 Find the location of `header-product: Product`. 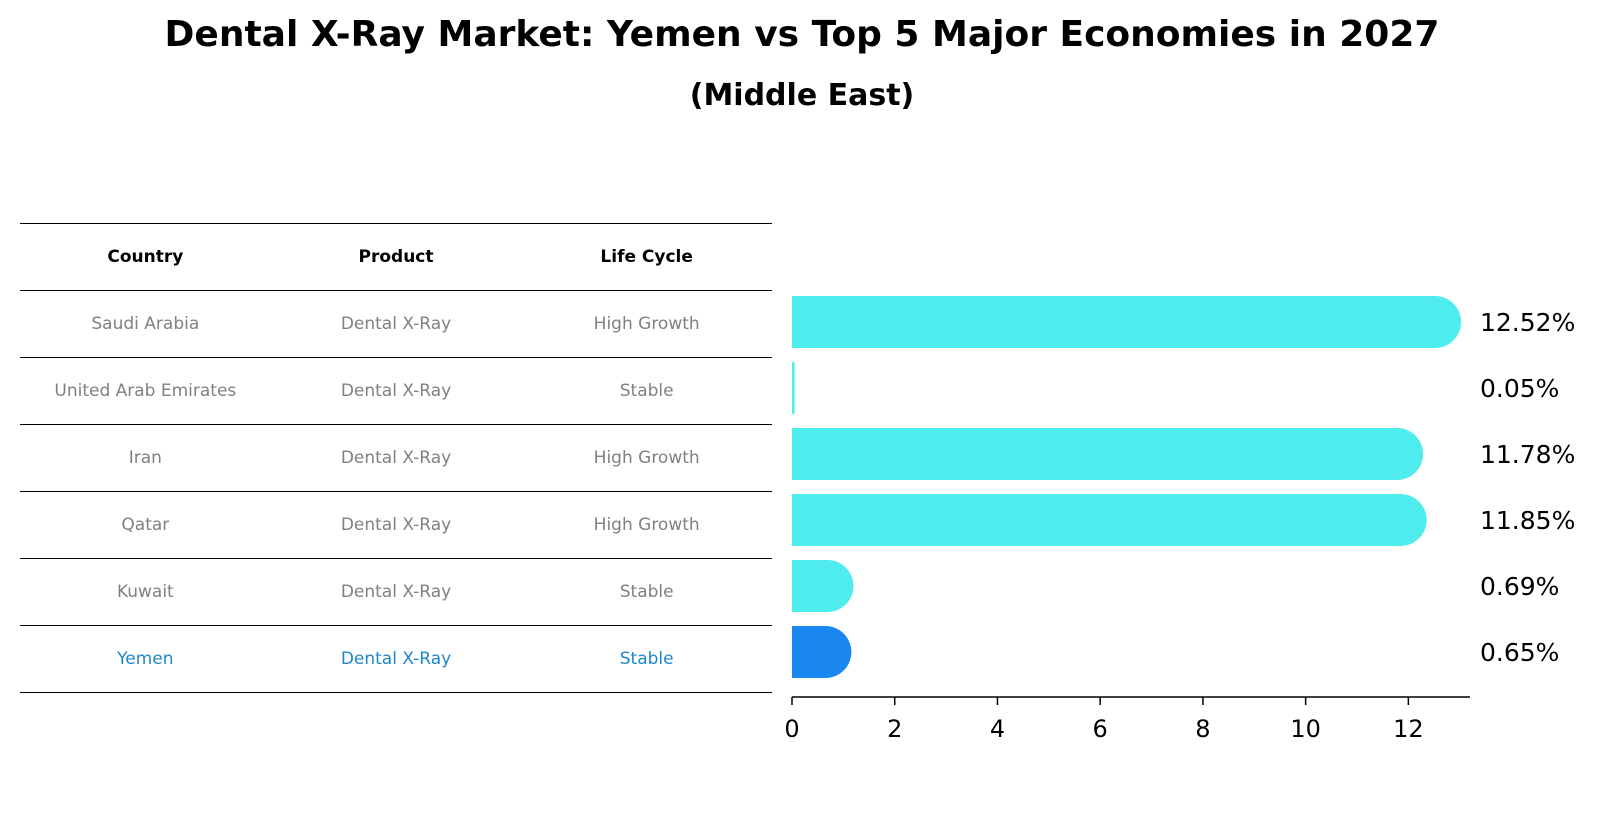

header-product: Product is located at coordinates (396, 257).